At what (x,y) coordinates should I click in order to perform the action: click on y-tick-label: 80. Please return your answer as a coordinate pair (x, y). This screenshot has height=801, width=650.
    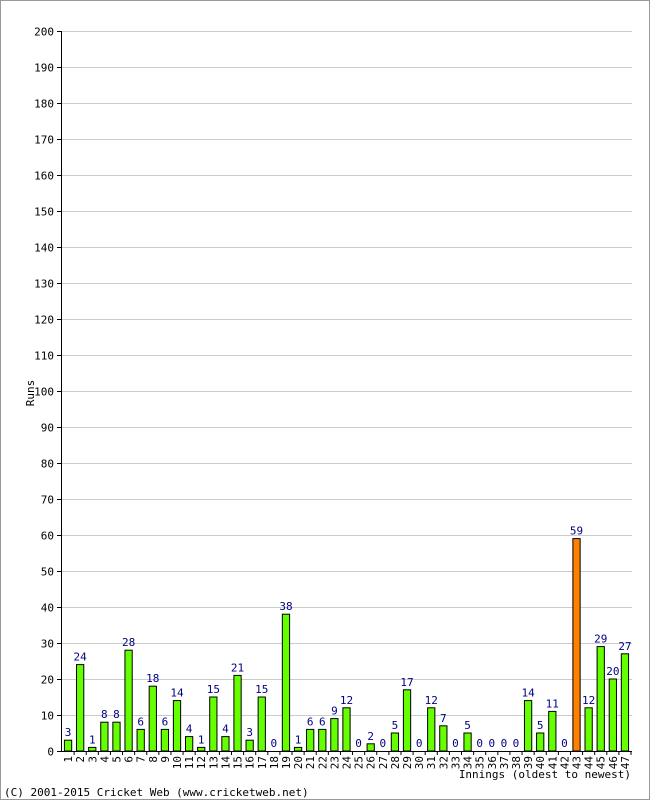
    Looking at the image, I should click on (47, 464).